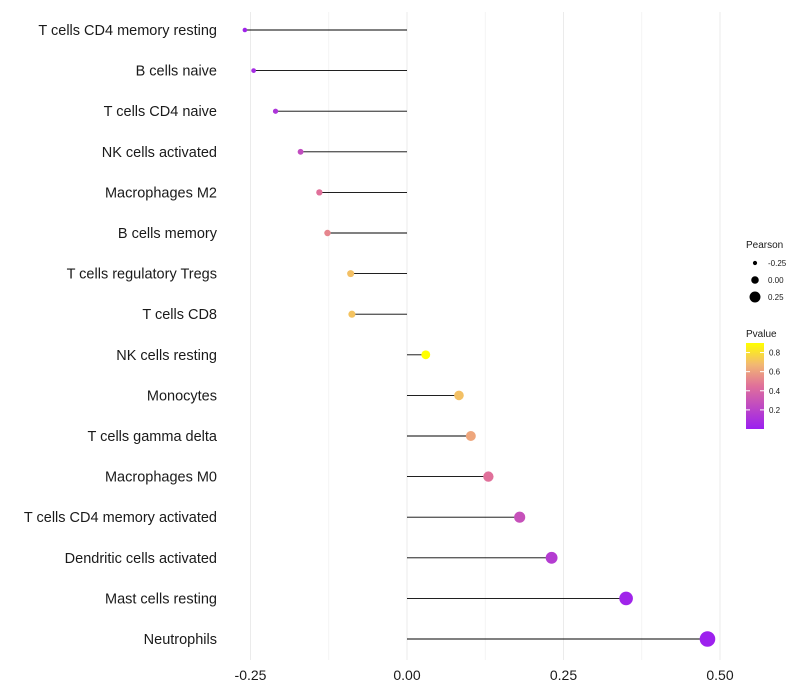  What do you see at coordinates (777, 263) in the screenshot?
I see `size-legend-label: -0.25` at bounding box center [777, 263].